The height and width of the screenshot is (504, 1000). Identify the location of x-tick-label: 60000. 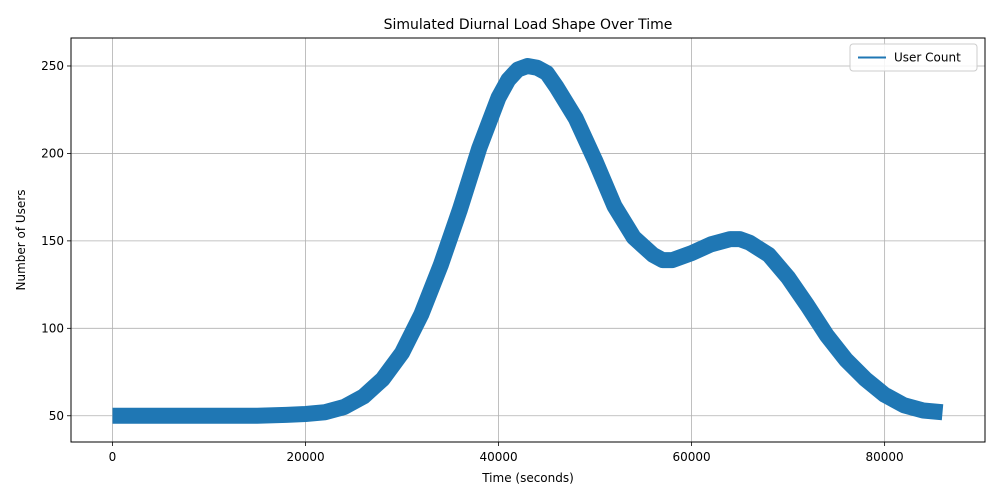
(691, 457).